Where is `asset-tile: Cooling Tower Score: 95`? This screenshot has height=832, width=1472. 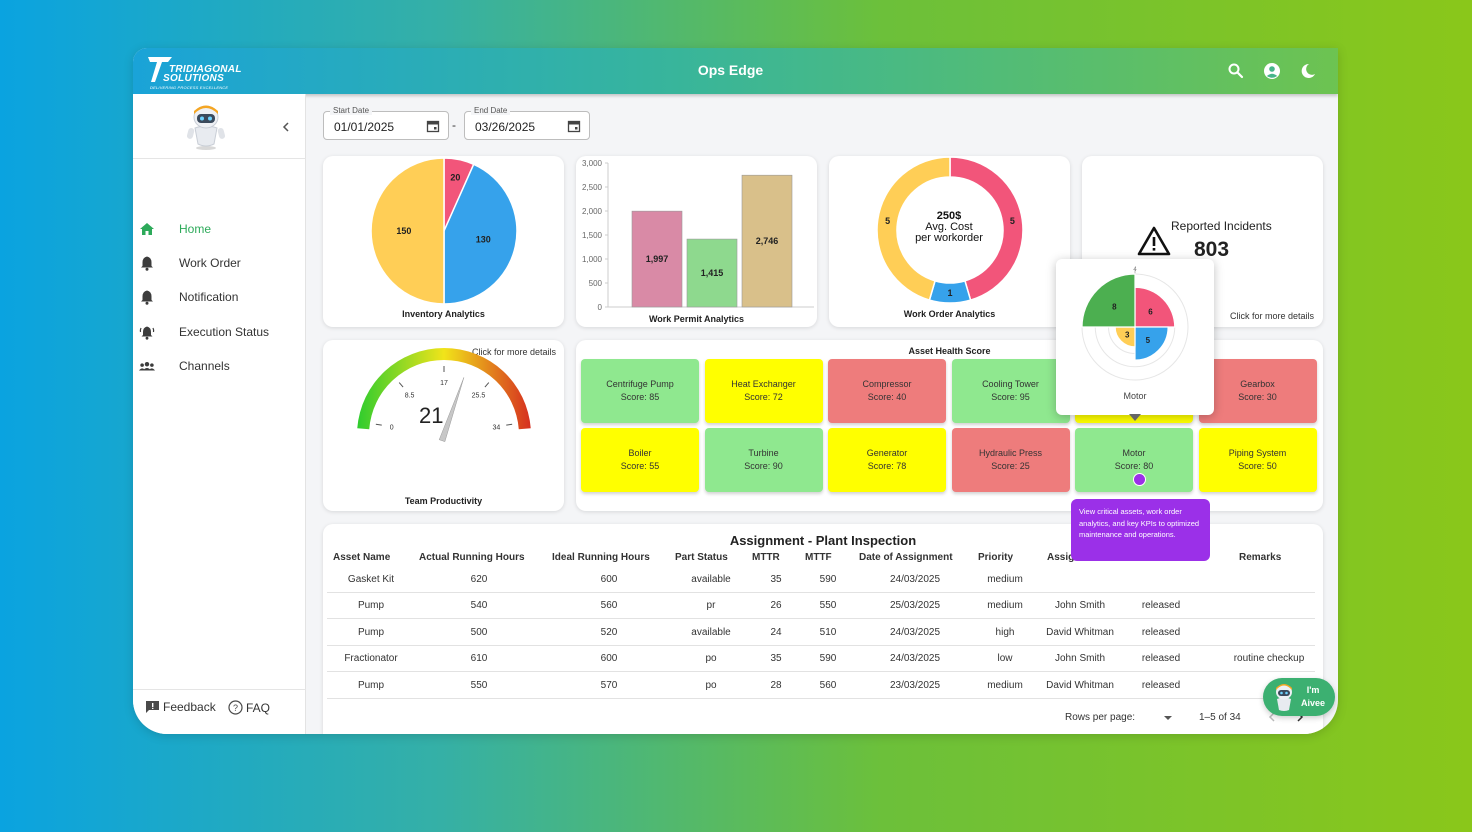
asset-tile: Cooling Tower Score: 95 is located at coordinates (1010, 391).